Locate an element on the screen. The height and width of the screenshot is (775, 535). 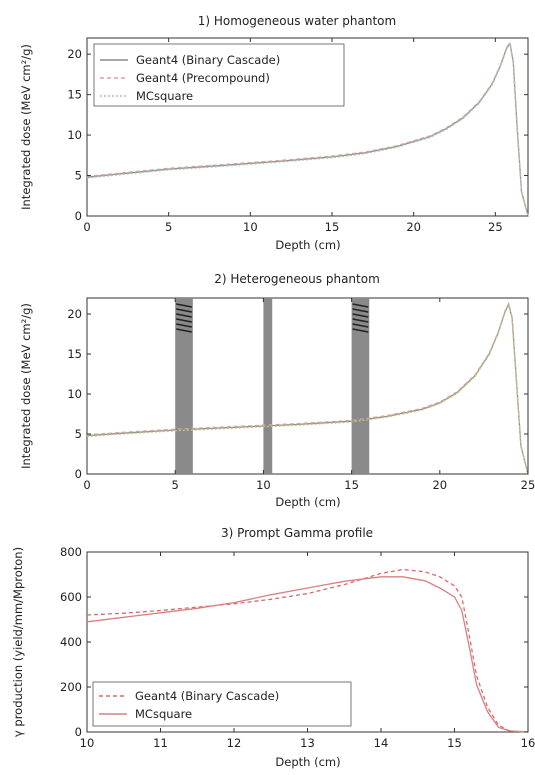
panel-3-ylabel: γ production (yield/mm/Mproton) is located at coordinates (18, 642).